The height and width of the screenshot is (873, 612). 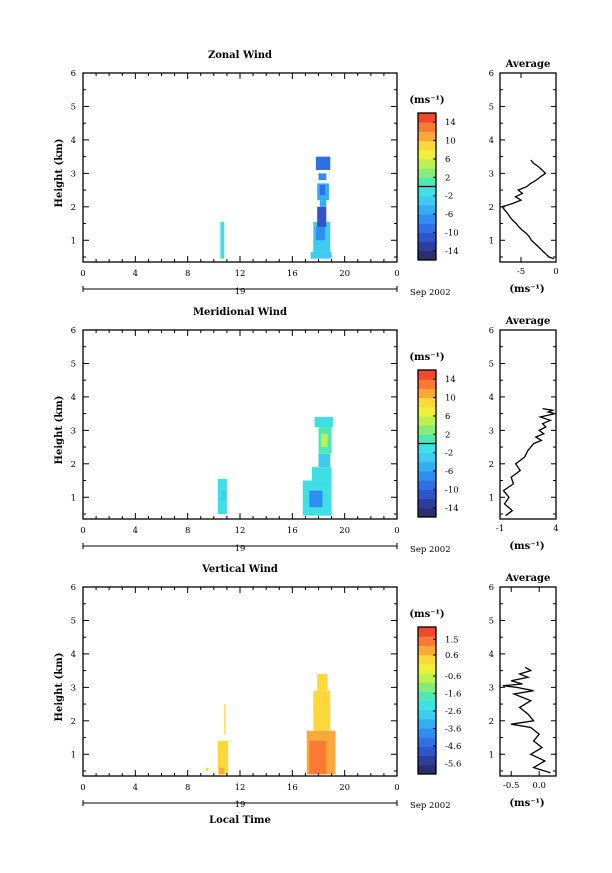 I want to click on ylabel-zonal: Height (km), so click(x=59, y=173).